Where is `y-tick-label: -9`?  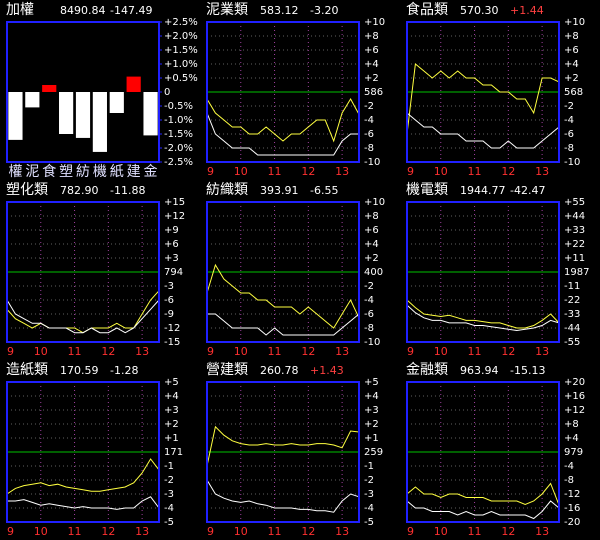 y-tick-label: -9 is located at coordinates (169, 314).